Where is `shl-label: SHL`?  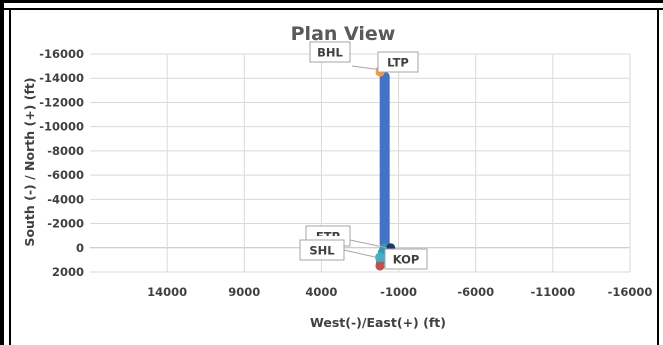 shl-label: SHL is located at coordinates (322, 251).